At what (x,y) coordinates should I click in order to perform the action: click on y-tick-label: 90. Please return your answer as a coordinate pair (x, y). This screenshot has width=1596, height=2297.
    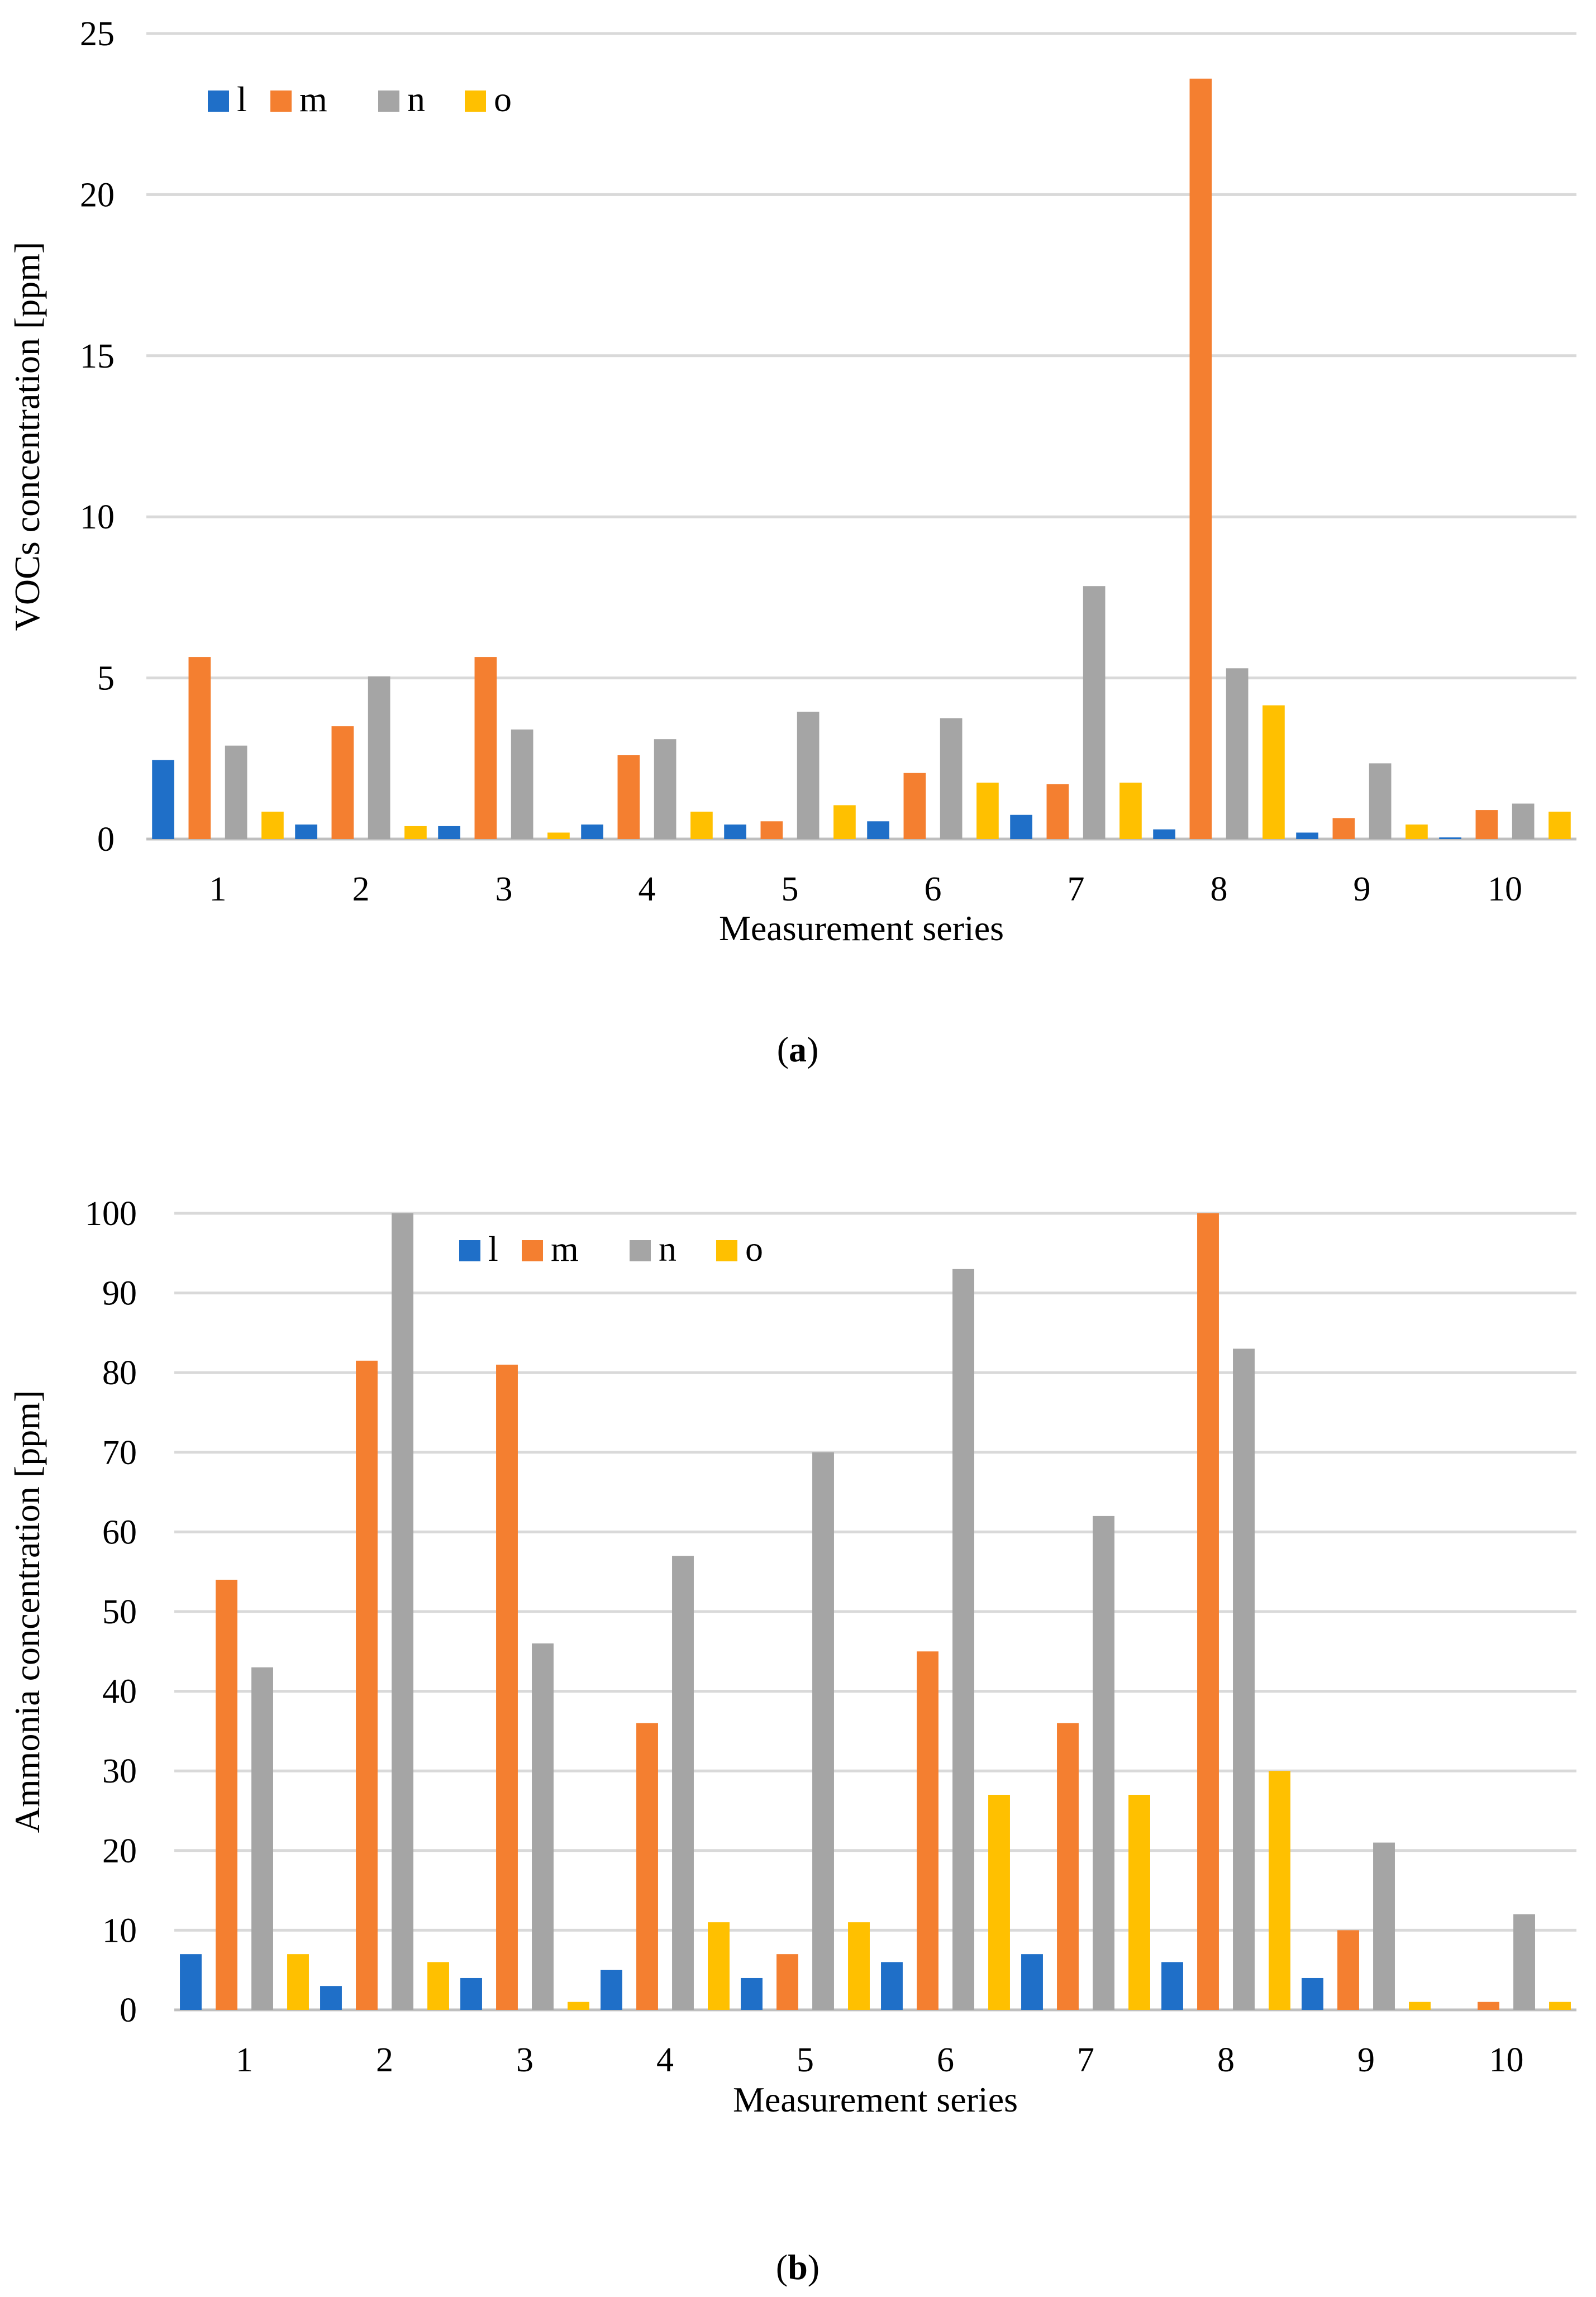
    Looking at the image, I should click on (119, 1294).